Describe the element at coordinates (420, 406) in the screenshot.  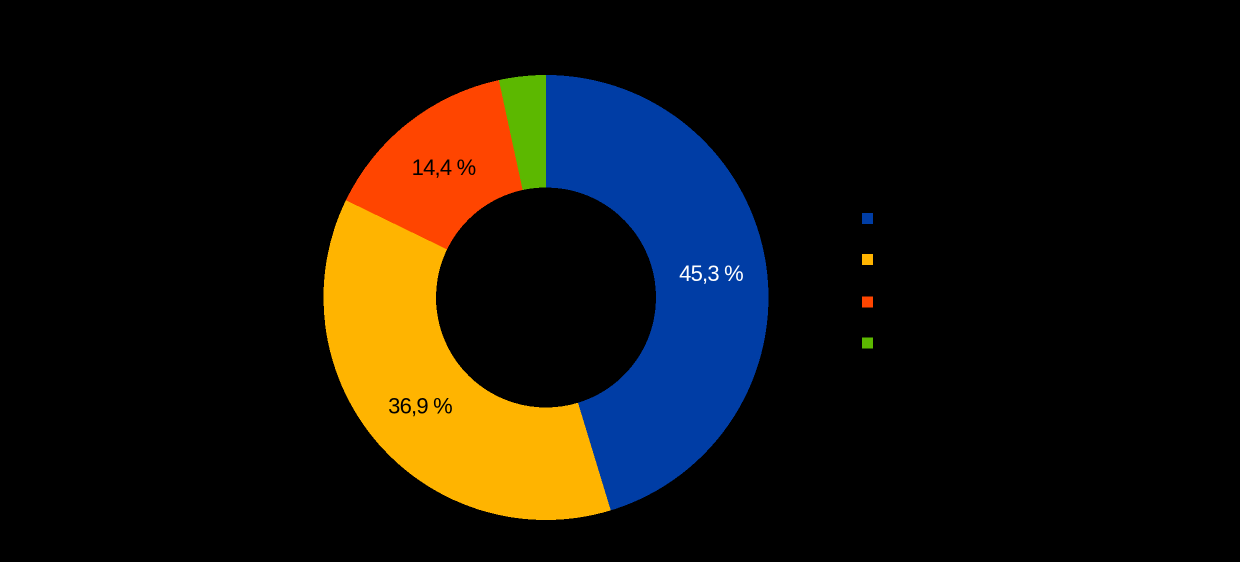
I see `svg-text: 36,9 %` at that location.